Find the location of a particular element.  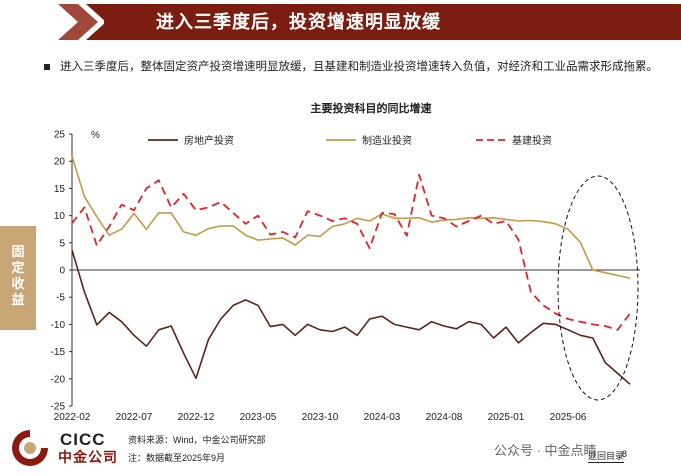

y-tick-label: 25 is located at coordinates (60, 135).